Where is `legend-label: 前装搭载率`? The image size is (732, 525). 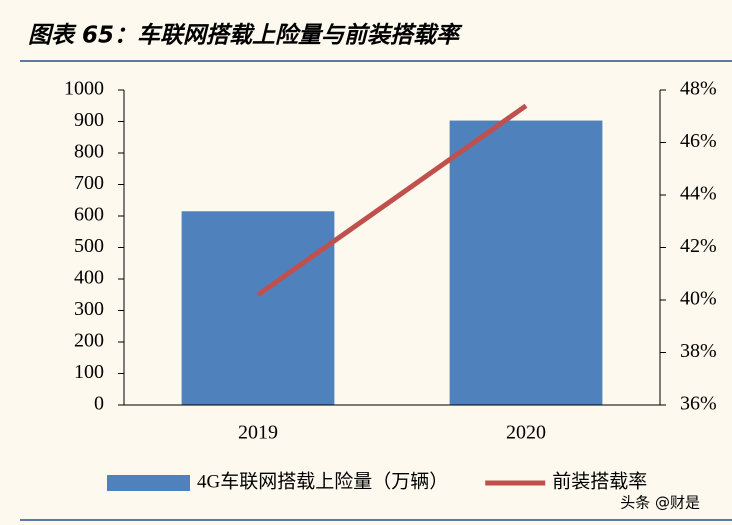 legend-label: 前装搭载率 is located at coordinates (599, 481).